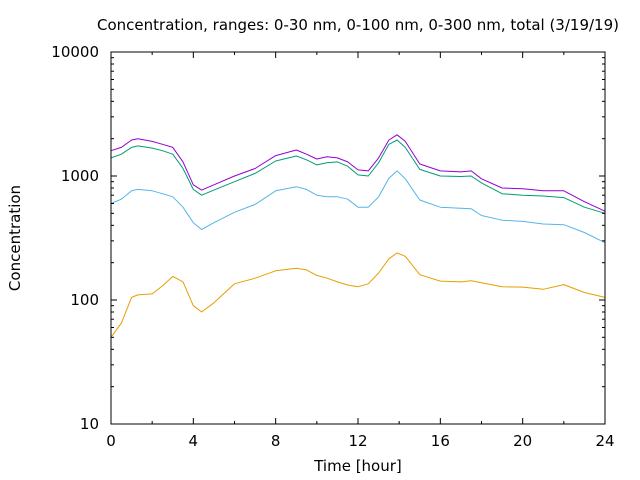  What do you see at coordinates (75, 52) in the screenshot?
I see `y-tick-label: 10000` at bounding box center [75, 52].